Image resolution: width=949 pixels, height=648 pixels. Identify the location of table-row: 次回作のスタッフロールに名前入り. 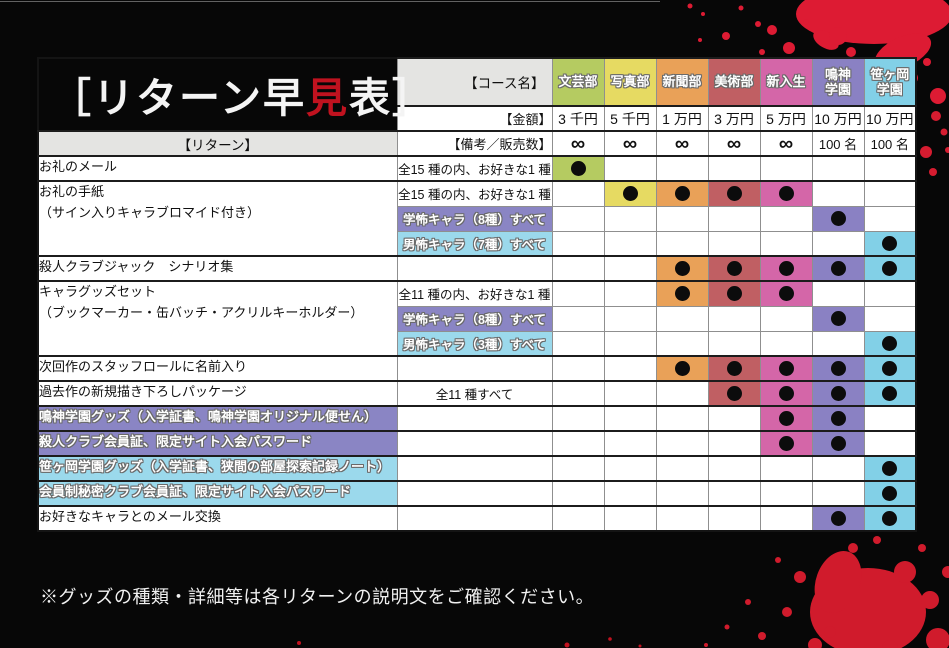
(477, 368).